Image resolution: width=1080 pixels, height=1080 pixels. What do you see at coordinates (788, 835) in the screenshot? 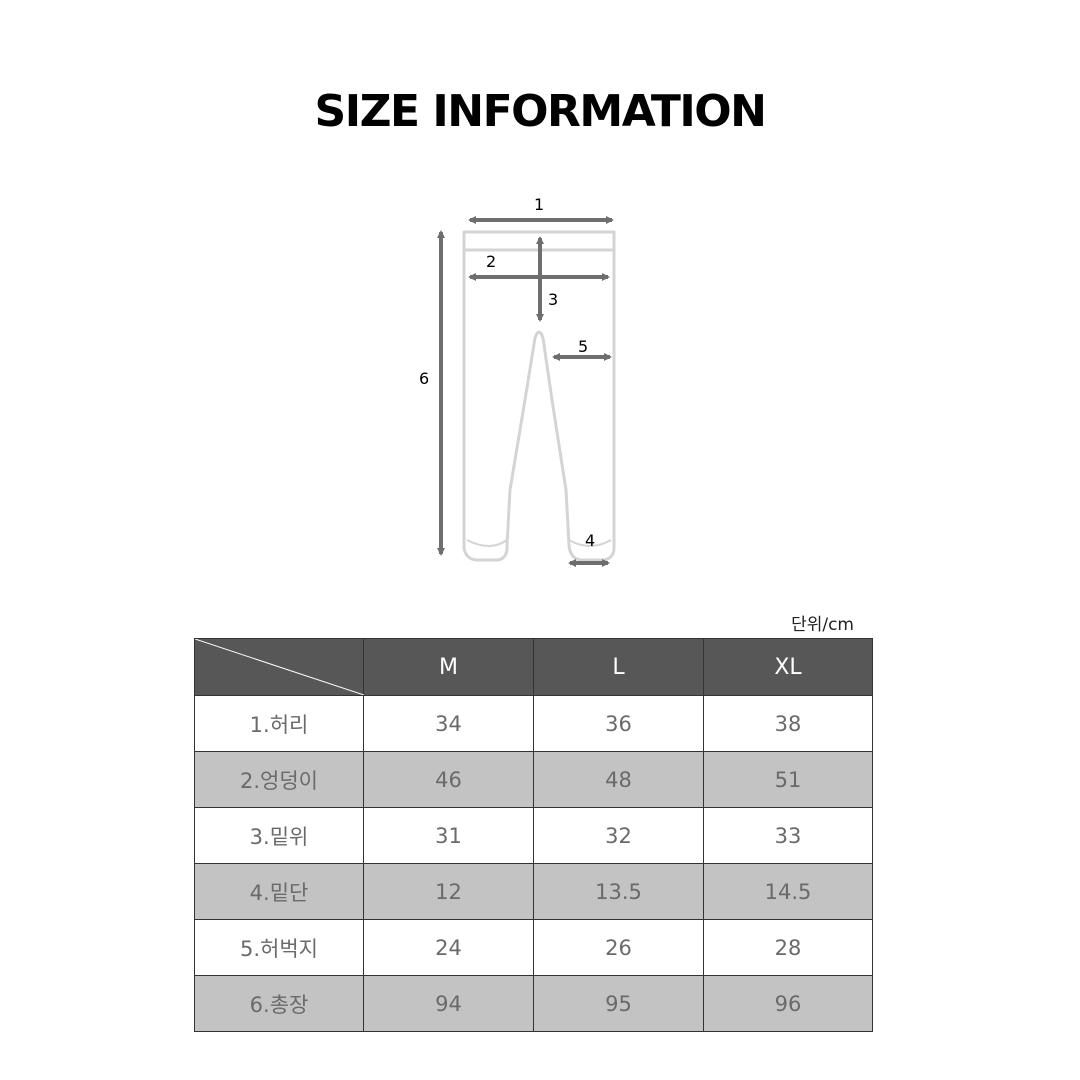
I see `table-cell: 33` at bounding box center [788, 835].